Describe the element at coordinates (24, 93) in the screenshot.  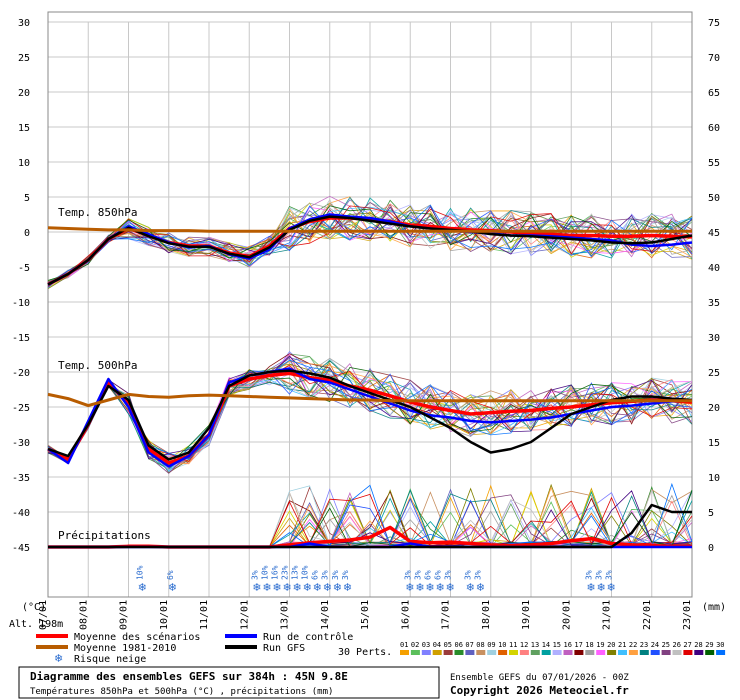
I see `y-left-tick: 20` at that location.